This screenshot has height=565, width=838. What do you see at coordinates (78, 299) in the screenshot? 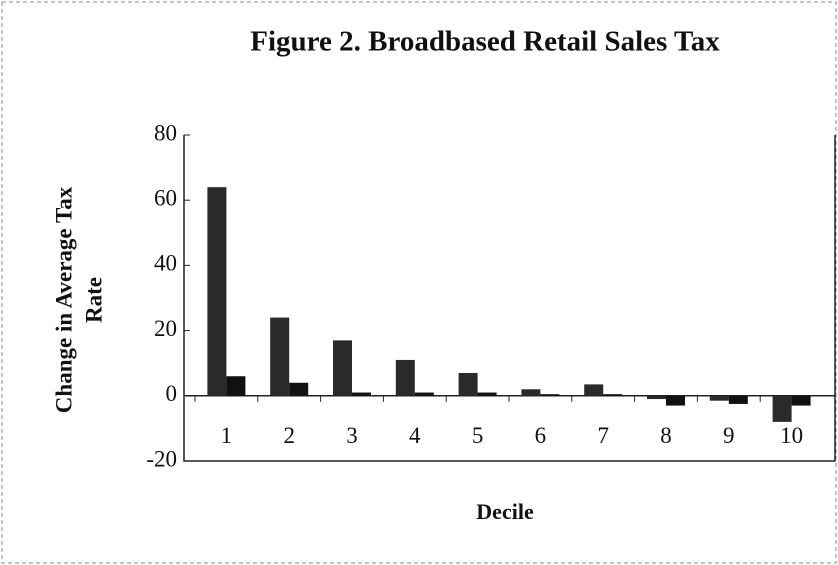
I see `y-axis-label: Change in Average Tax Rate` at bounding box center [78, 299].